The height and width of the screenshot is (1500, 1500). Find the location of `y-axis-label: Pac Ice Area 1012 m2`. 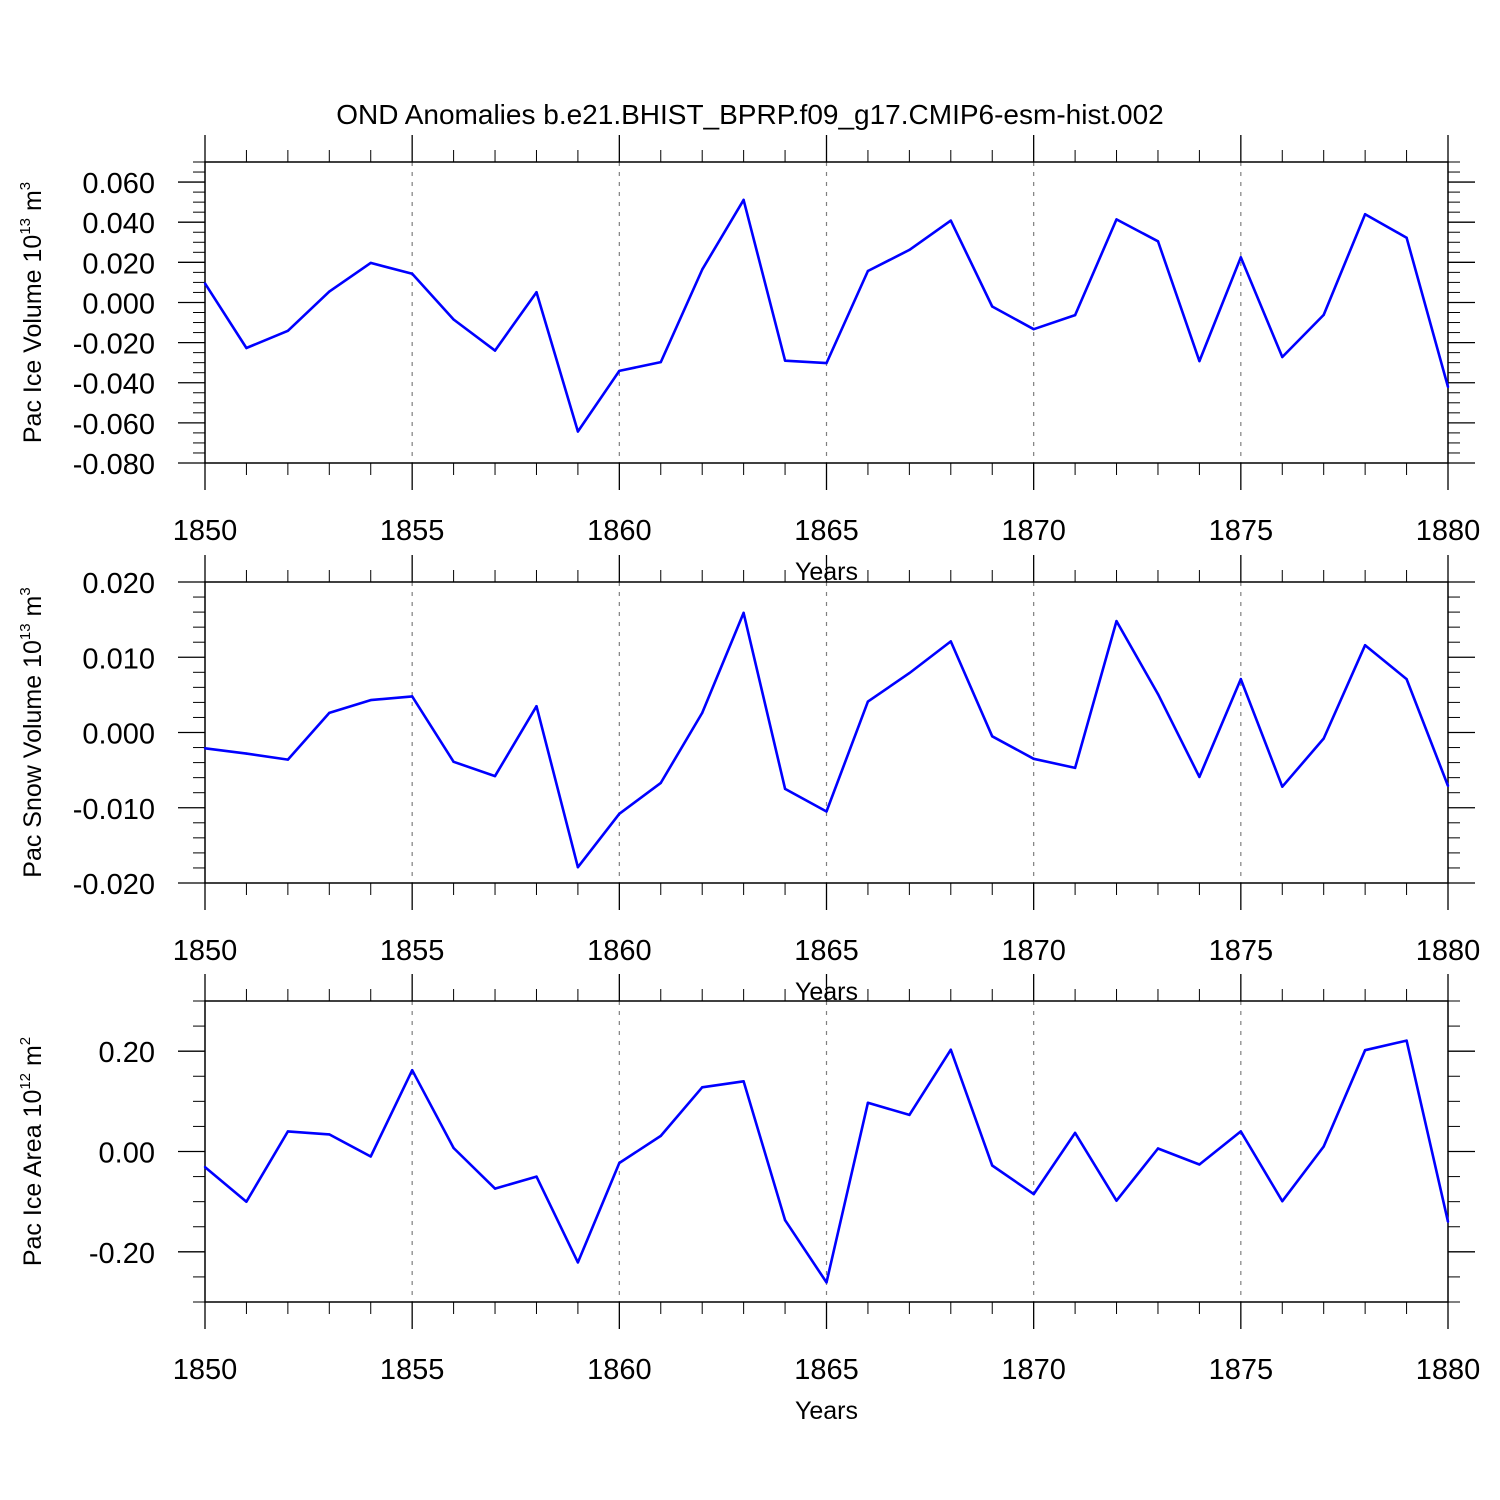

y-axis-label: Pac Ice Area 1012 m2 is located at coordinates (32, 1151).